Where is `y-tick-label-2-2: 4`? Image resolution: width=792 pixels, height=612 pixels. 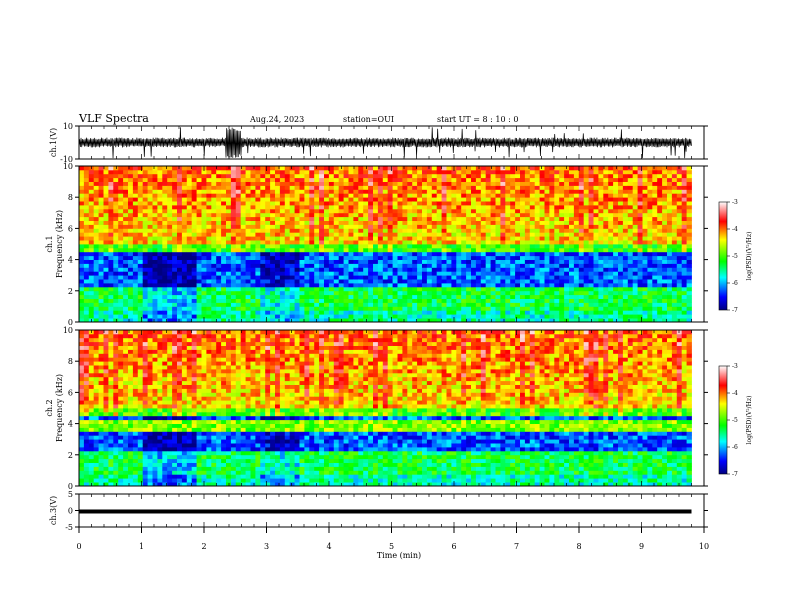 y-tick-label-2-2: 4 is located at coordinates (70, 260).